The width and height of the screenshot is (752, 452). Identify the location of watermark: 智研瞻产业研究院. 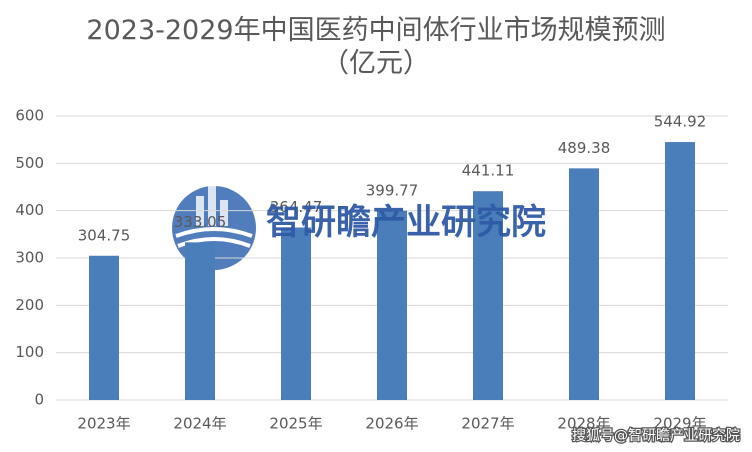
(406, 223).